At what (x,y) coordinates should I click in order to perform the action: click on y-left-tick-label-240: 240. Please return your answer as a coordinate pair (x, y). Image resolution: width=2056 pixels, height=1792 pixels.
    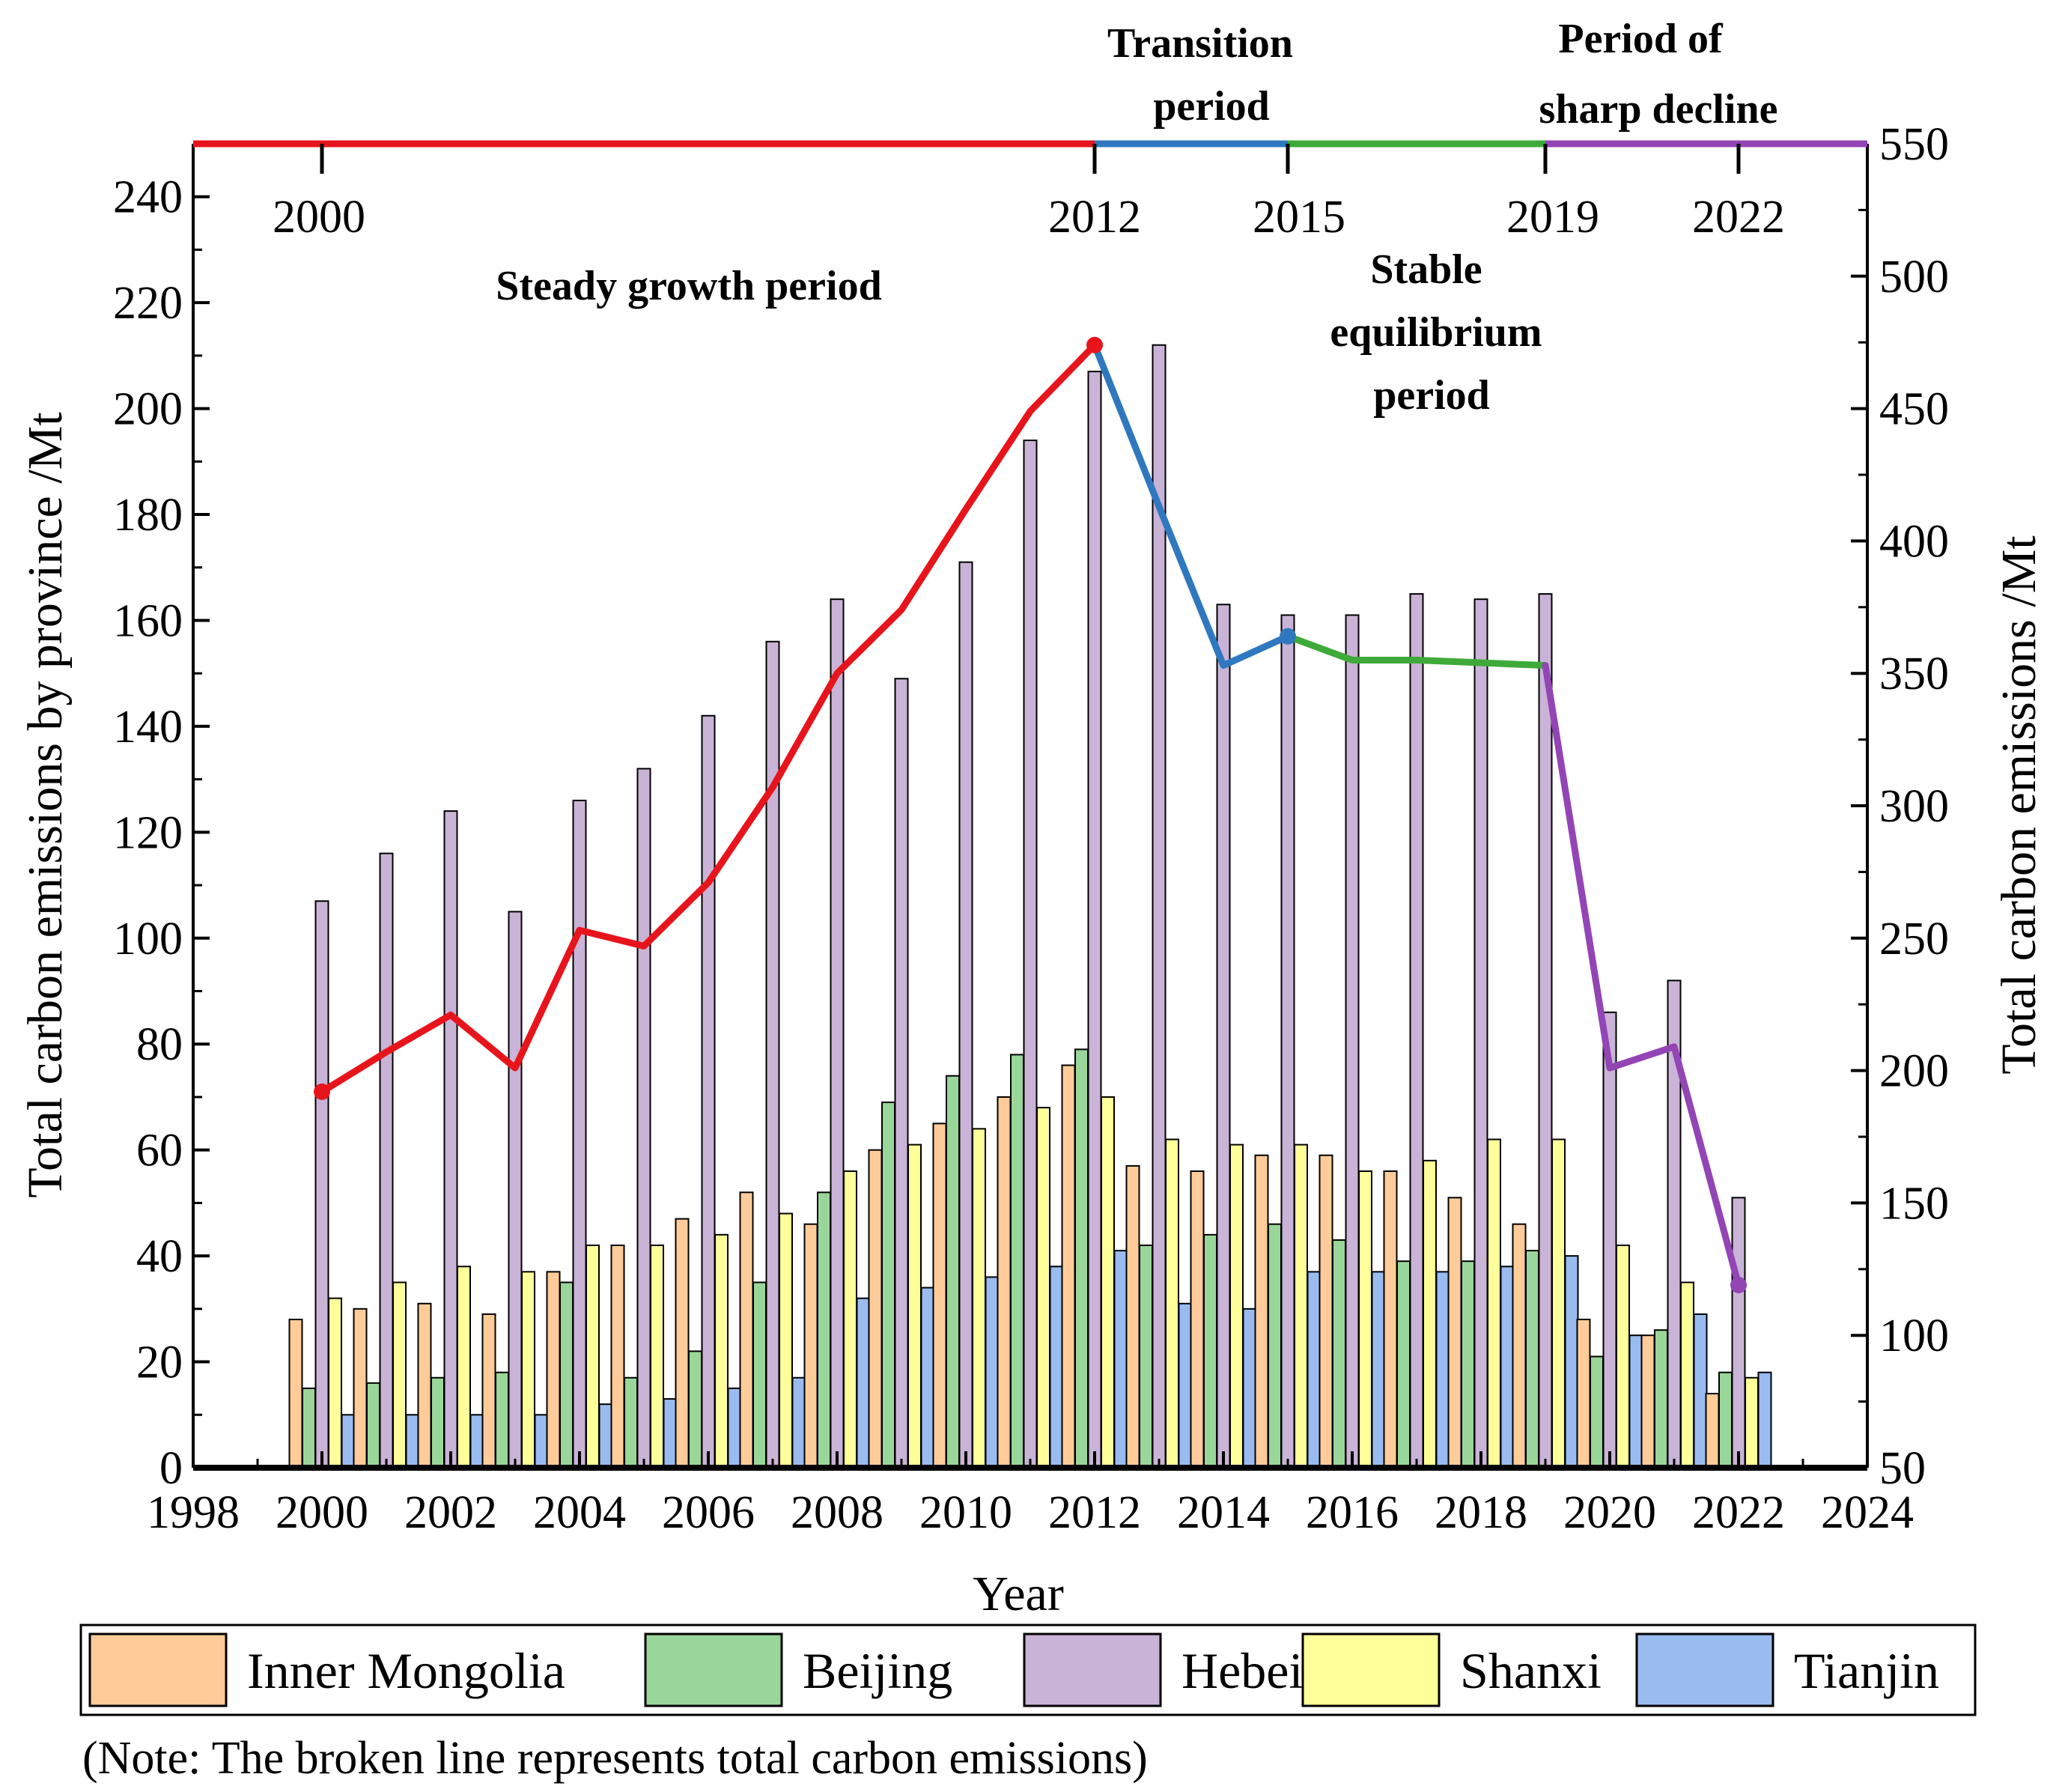
    Looking at the image, I should click on (148, 197).